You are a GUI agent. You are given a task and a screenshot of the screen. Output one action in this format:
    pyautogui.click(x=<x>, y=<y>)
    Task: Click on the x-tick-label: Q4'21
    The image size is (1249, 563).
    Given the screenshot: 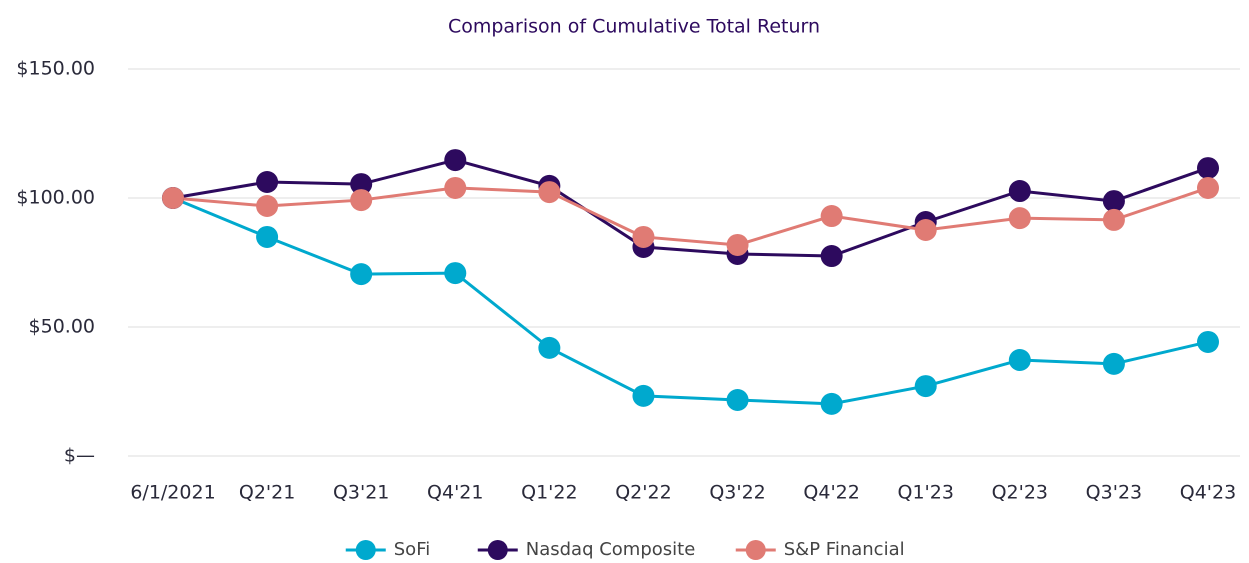 What is the action you would take?
    pyautogui.click(x=455, y=493)
    